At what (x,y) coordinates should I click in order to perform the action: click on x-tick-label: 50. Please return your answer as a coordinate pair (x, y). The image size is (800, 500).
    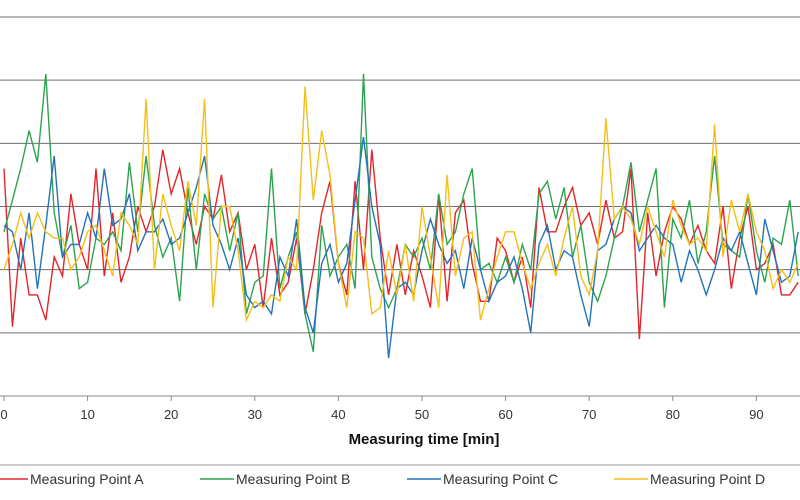
    Looking at the image, I should click on (422, 414).